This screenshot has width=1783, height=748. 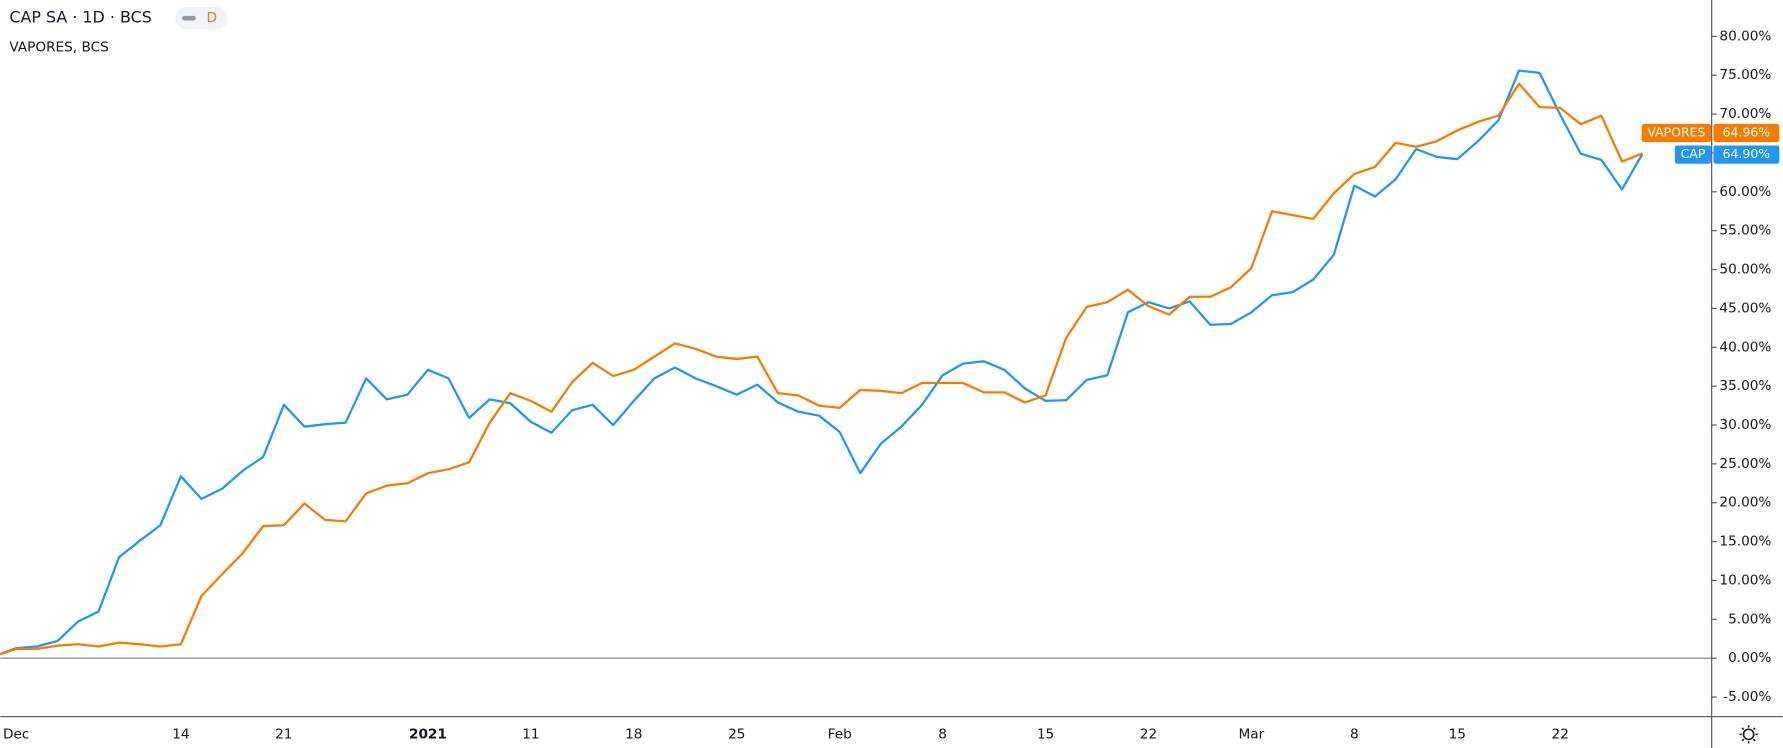 What do you see at coordinates (58, 48) in the screenshot?
I see `legend-subtitle: VAPORES, BCS` at bounding box center [58, 48].